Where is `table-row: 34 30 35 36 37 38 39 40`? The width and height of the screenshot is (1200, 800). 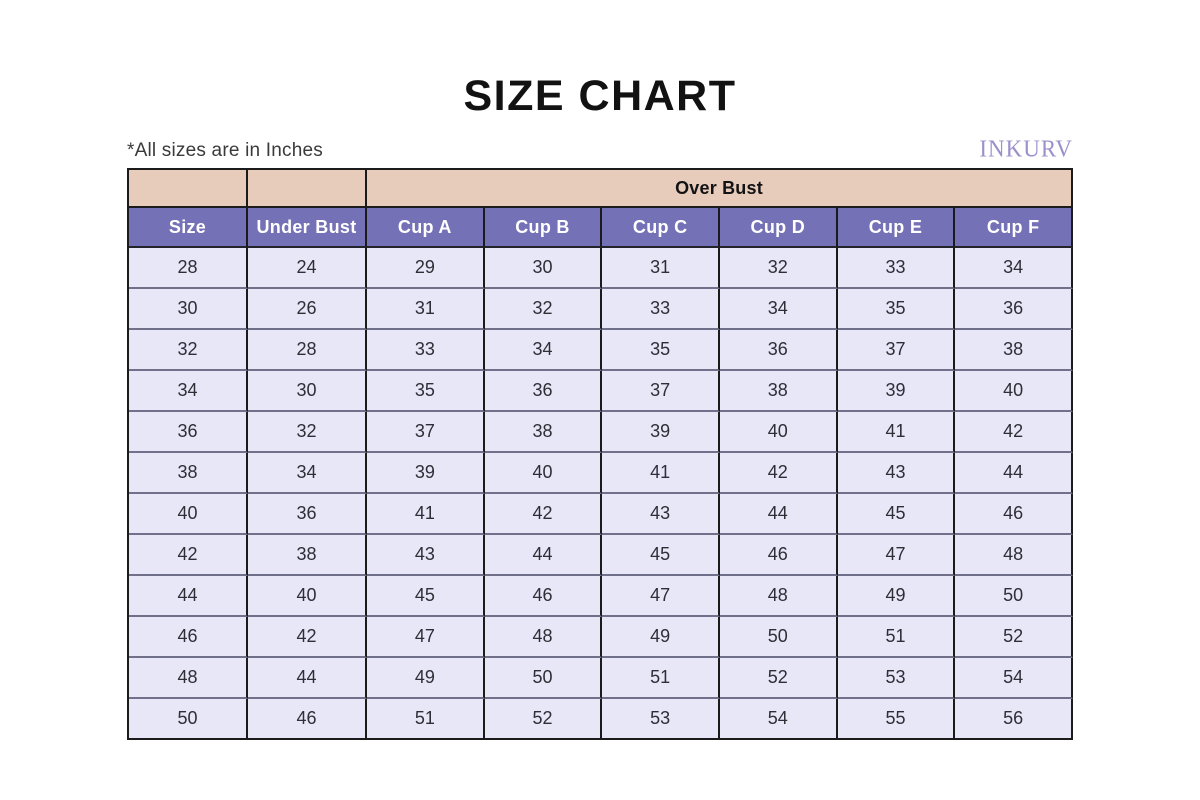 table-row: 34 30 35 36 37 38 39 40 is located at coordinates (601, 392).